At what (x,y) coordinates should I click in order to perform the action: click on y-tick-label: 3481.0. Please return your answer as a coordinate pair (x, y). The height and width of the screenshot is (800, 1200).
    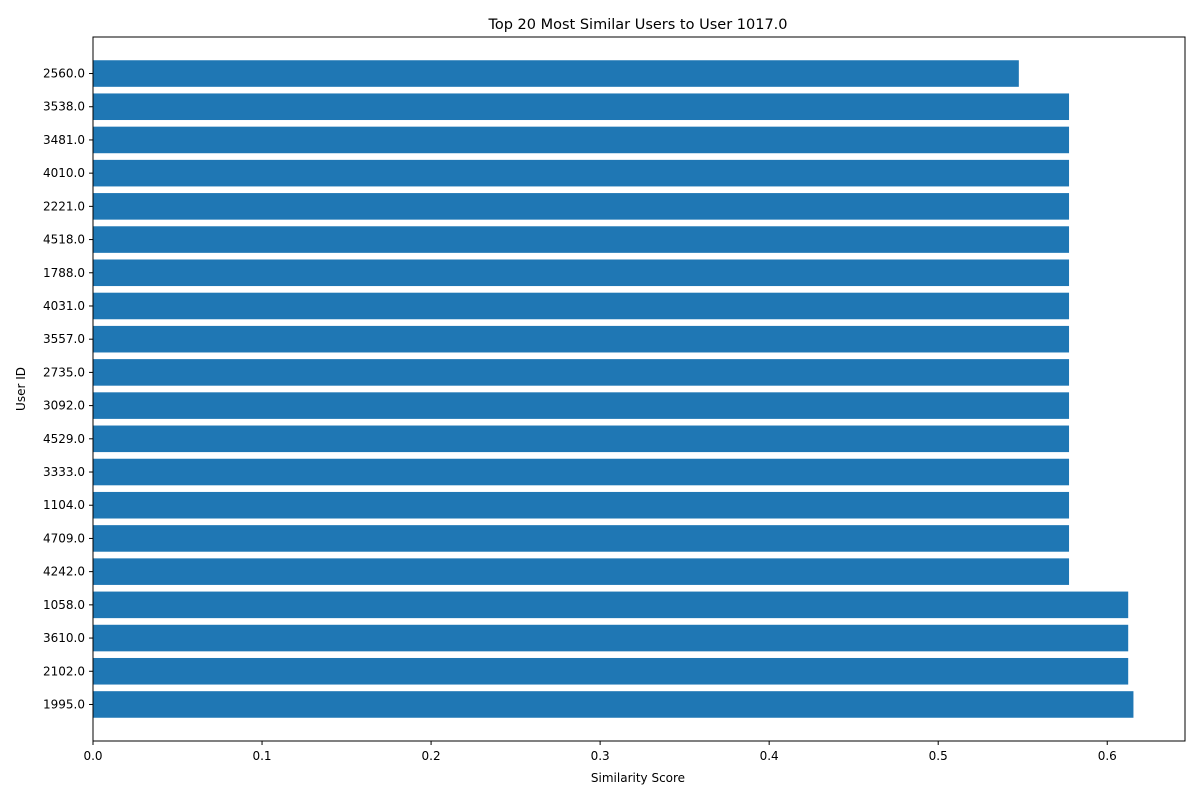
    Looking at the image, I should click on (64, 140).